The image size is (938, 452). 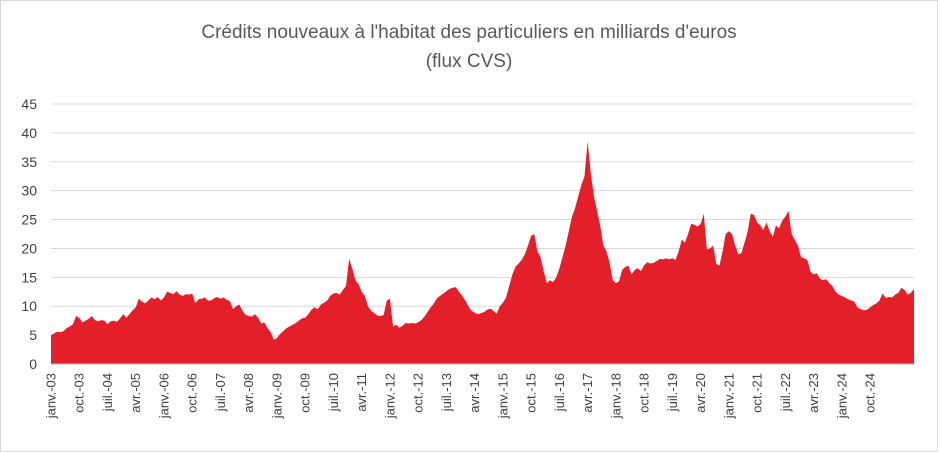 I want to click on y-tick-label: 35, so click(x=29, y=162).